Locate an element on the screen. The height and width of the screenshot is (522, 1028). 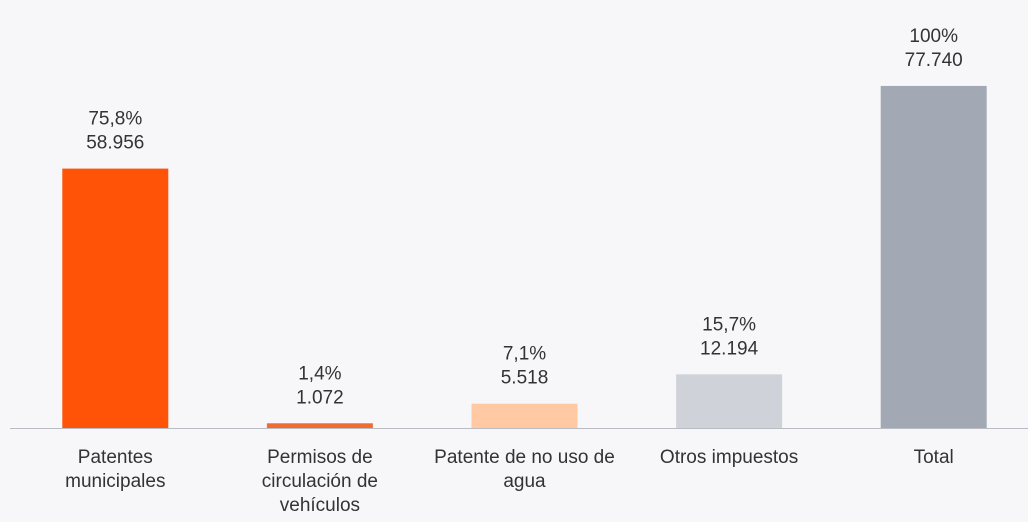
x-tick-label: Permisos de circulación de vehículos is located at coordinates (319, 481).